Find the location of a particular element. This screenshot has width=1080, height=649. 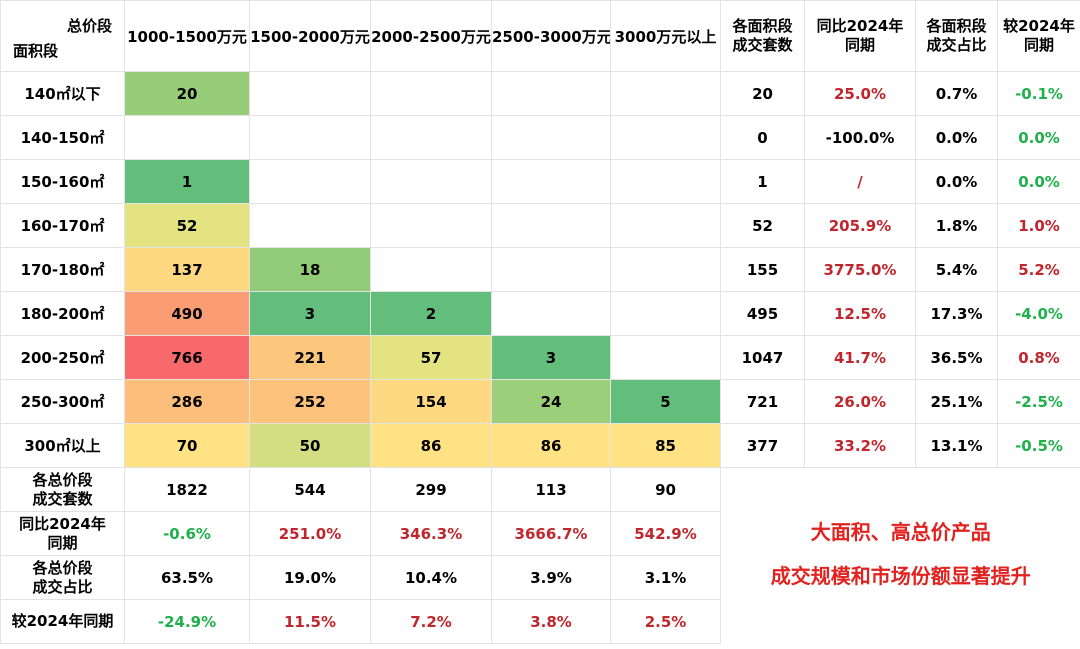

summary-cell: 544 is located at coordinates (310, 489).